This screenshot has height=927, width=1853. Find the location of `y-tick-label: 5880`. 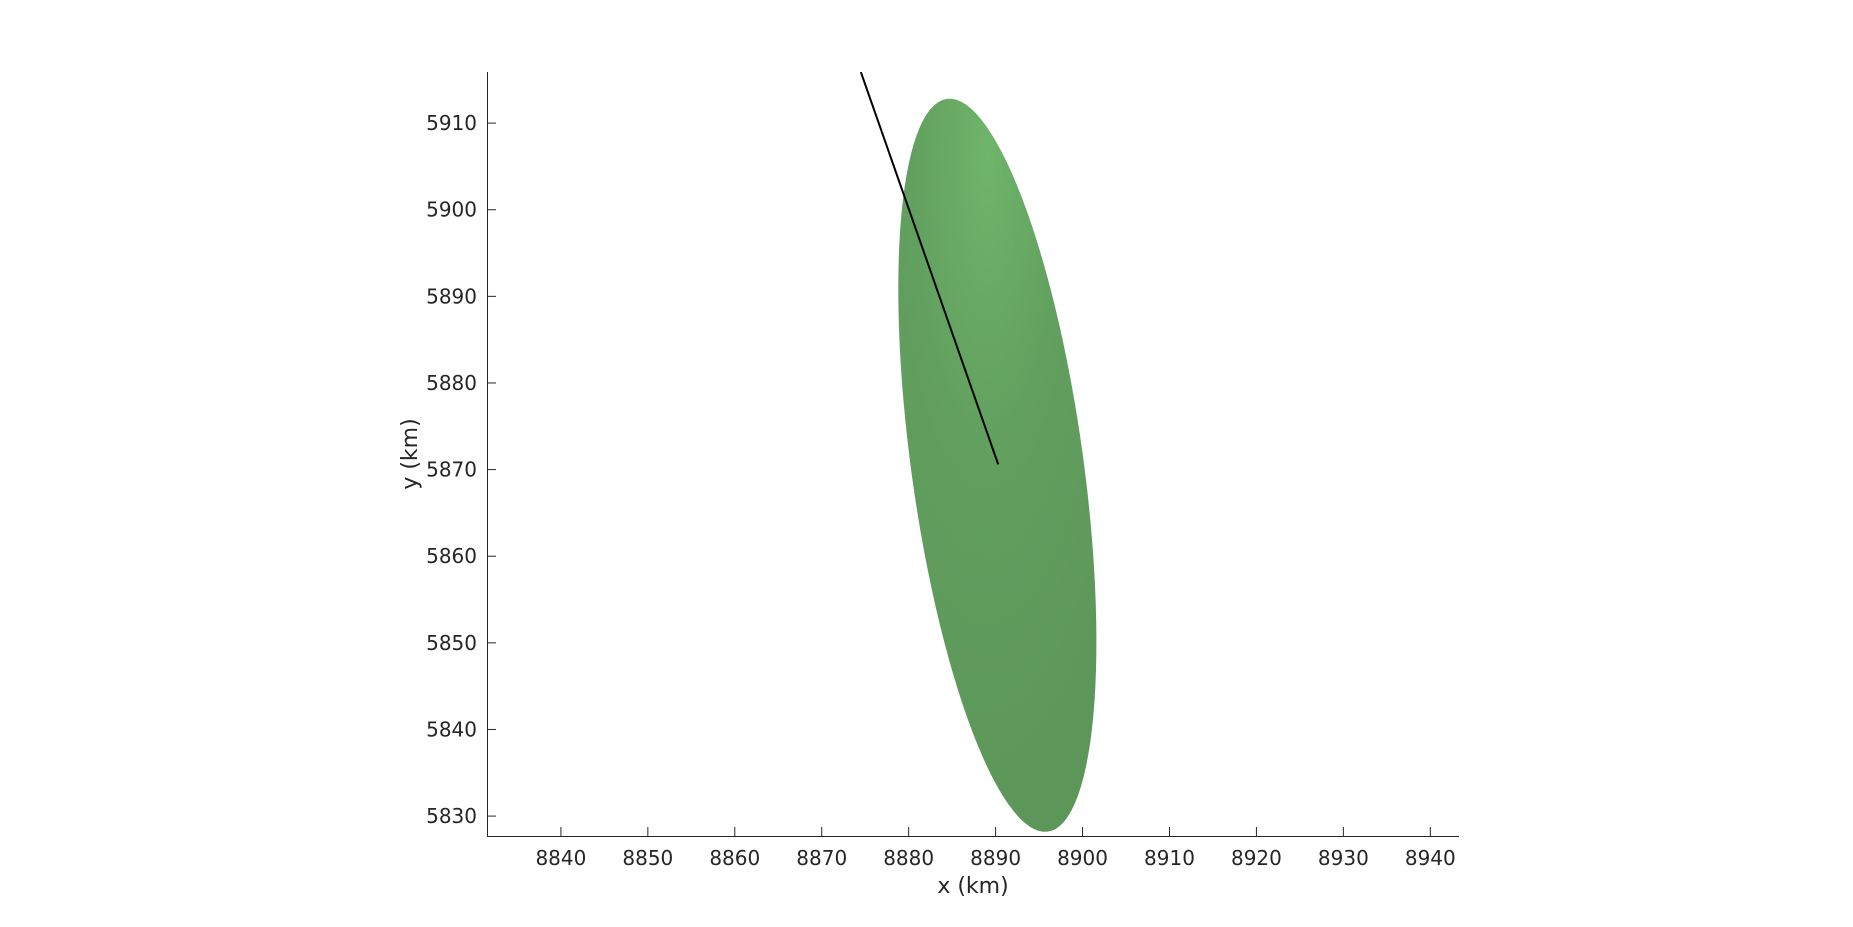

y-tick-label: 5880 is located at coordinates (451, 383).